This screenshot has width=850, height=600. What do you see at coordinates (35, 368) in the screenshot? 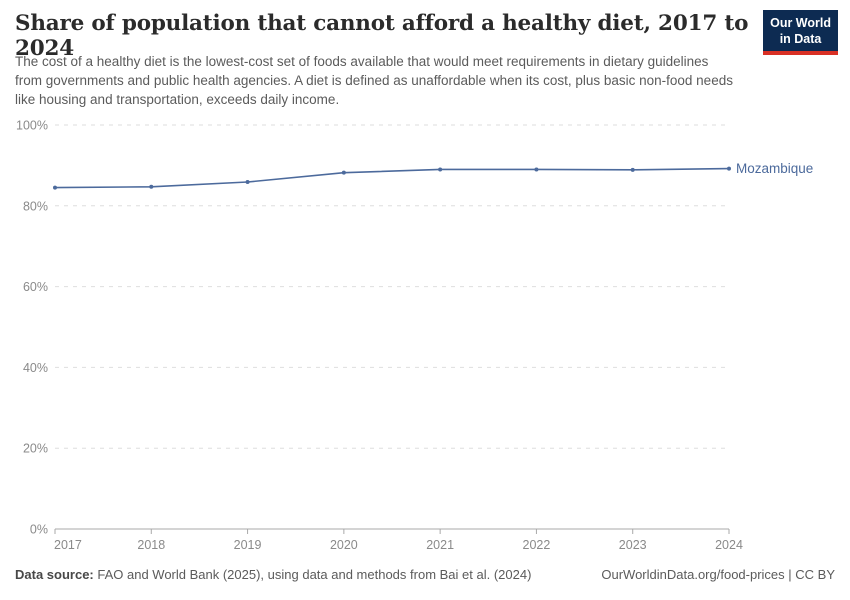
I see `y-tick-label: 40%` at bounding box center [35, 368].